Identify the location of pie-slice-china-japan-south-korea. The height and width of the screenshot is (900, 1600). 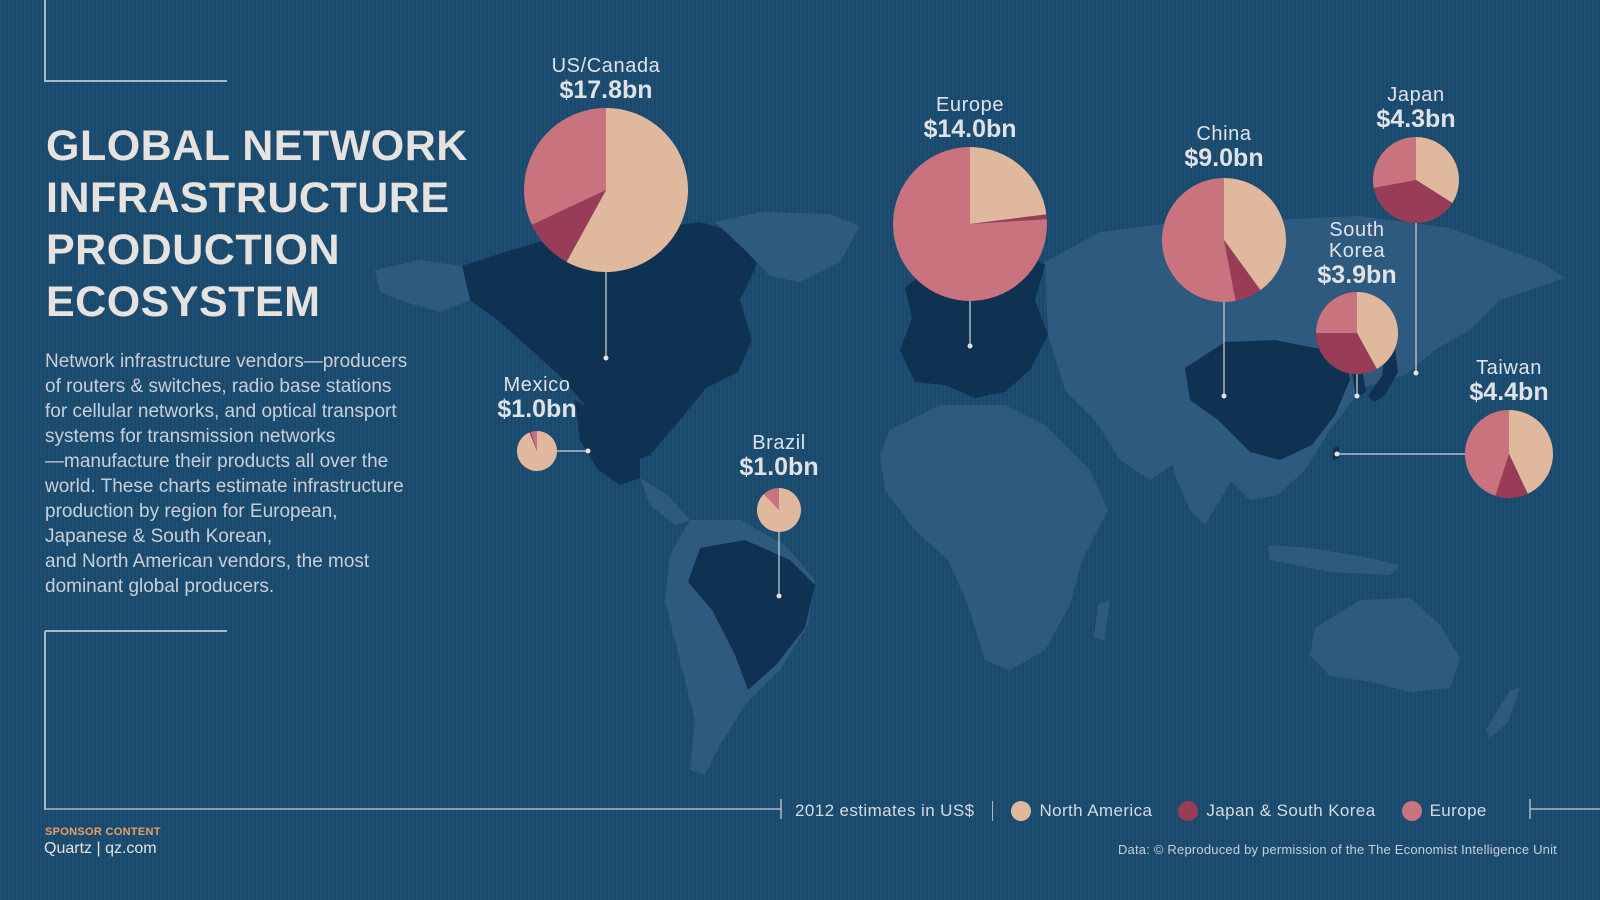
(1242, 270).